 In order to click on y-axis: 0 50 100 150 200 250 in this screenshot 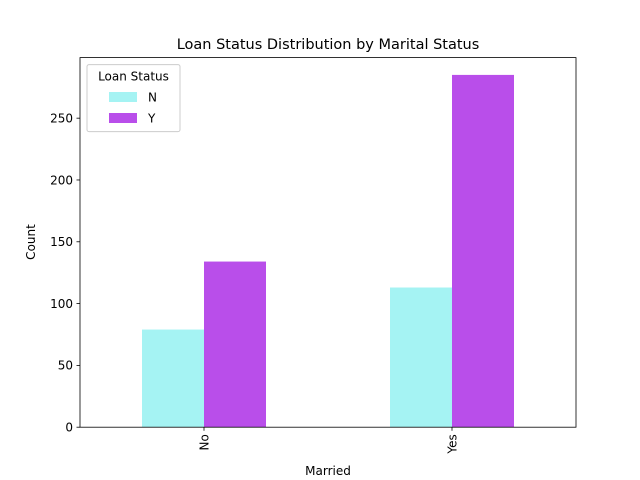, I will do `click(65, 273)`.